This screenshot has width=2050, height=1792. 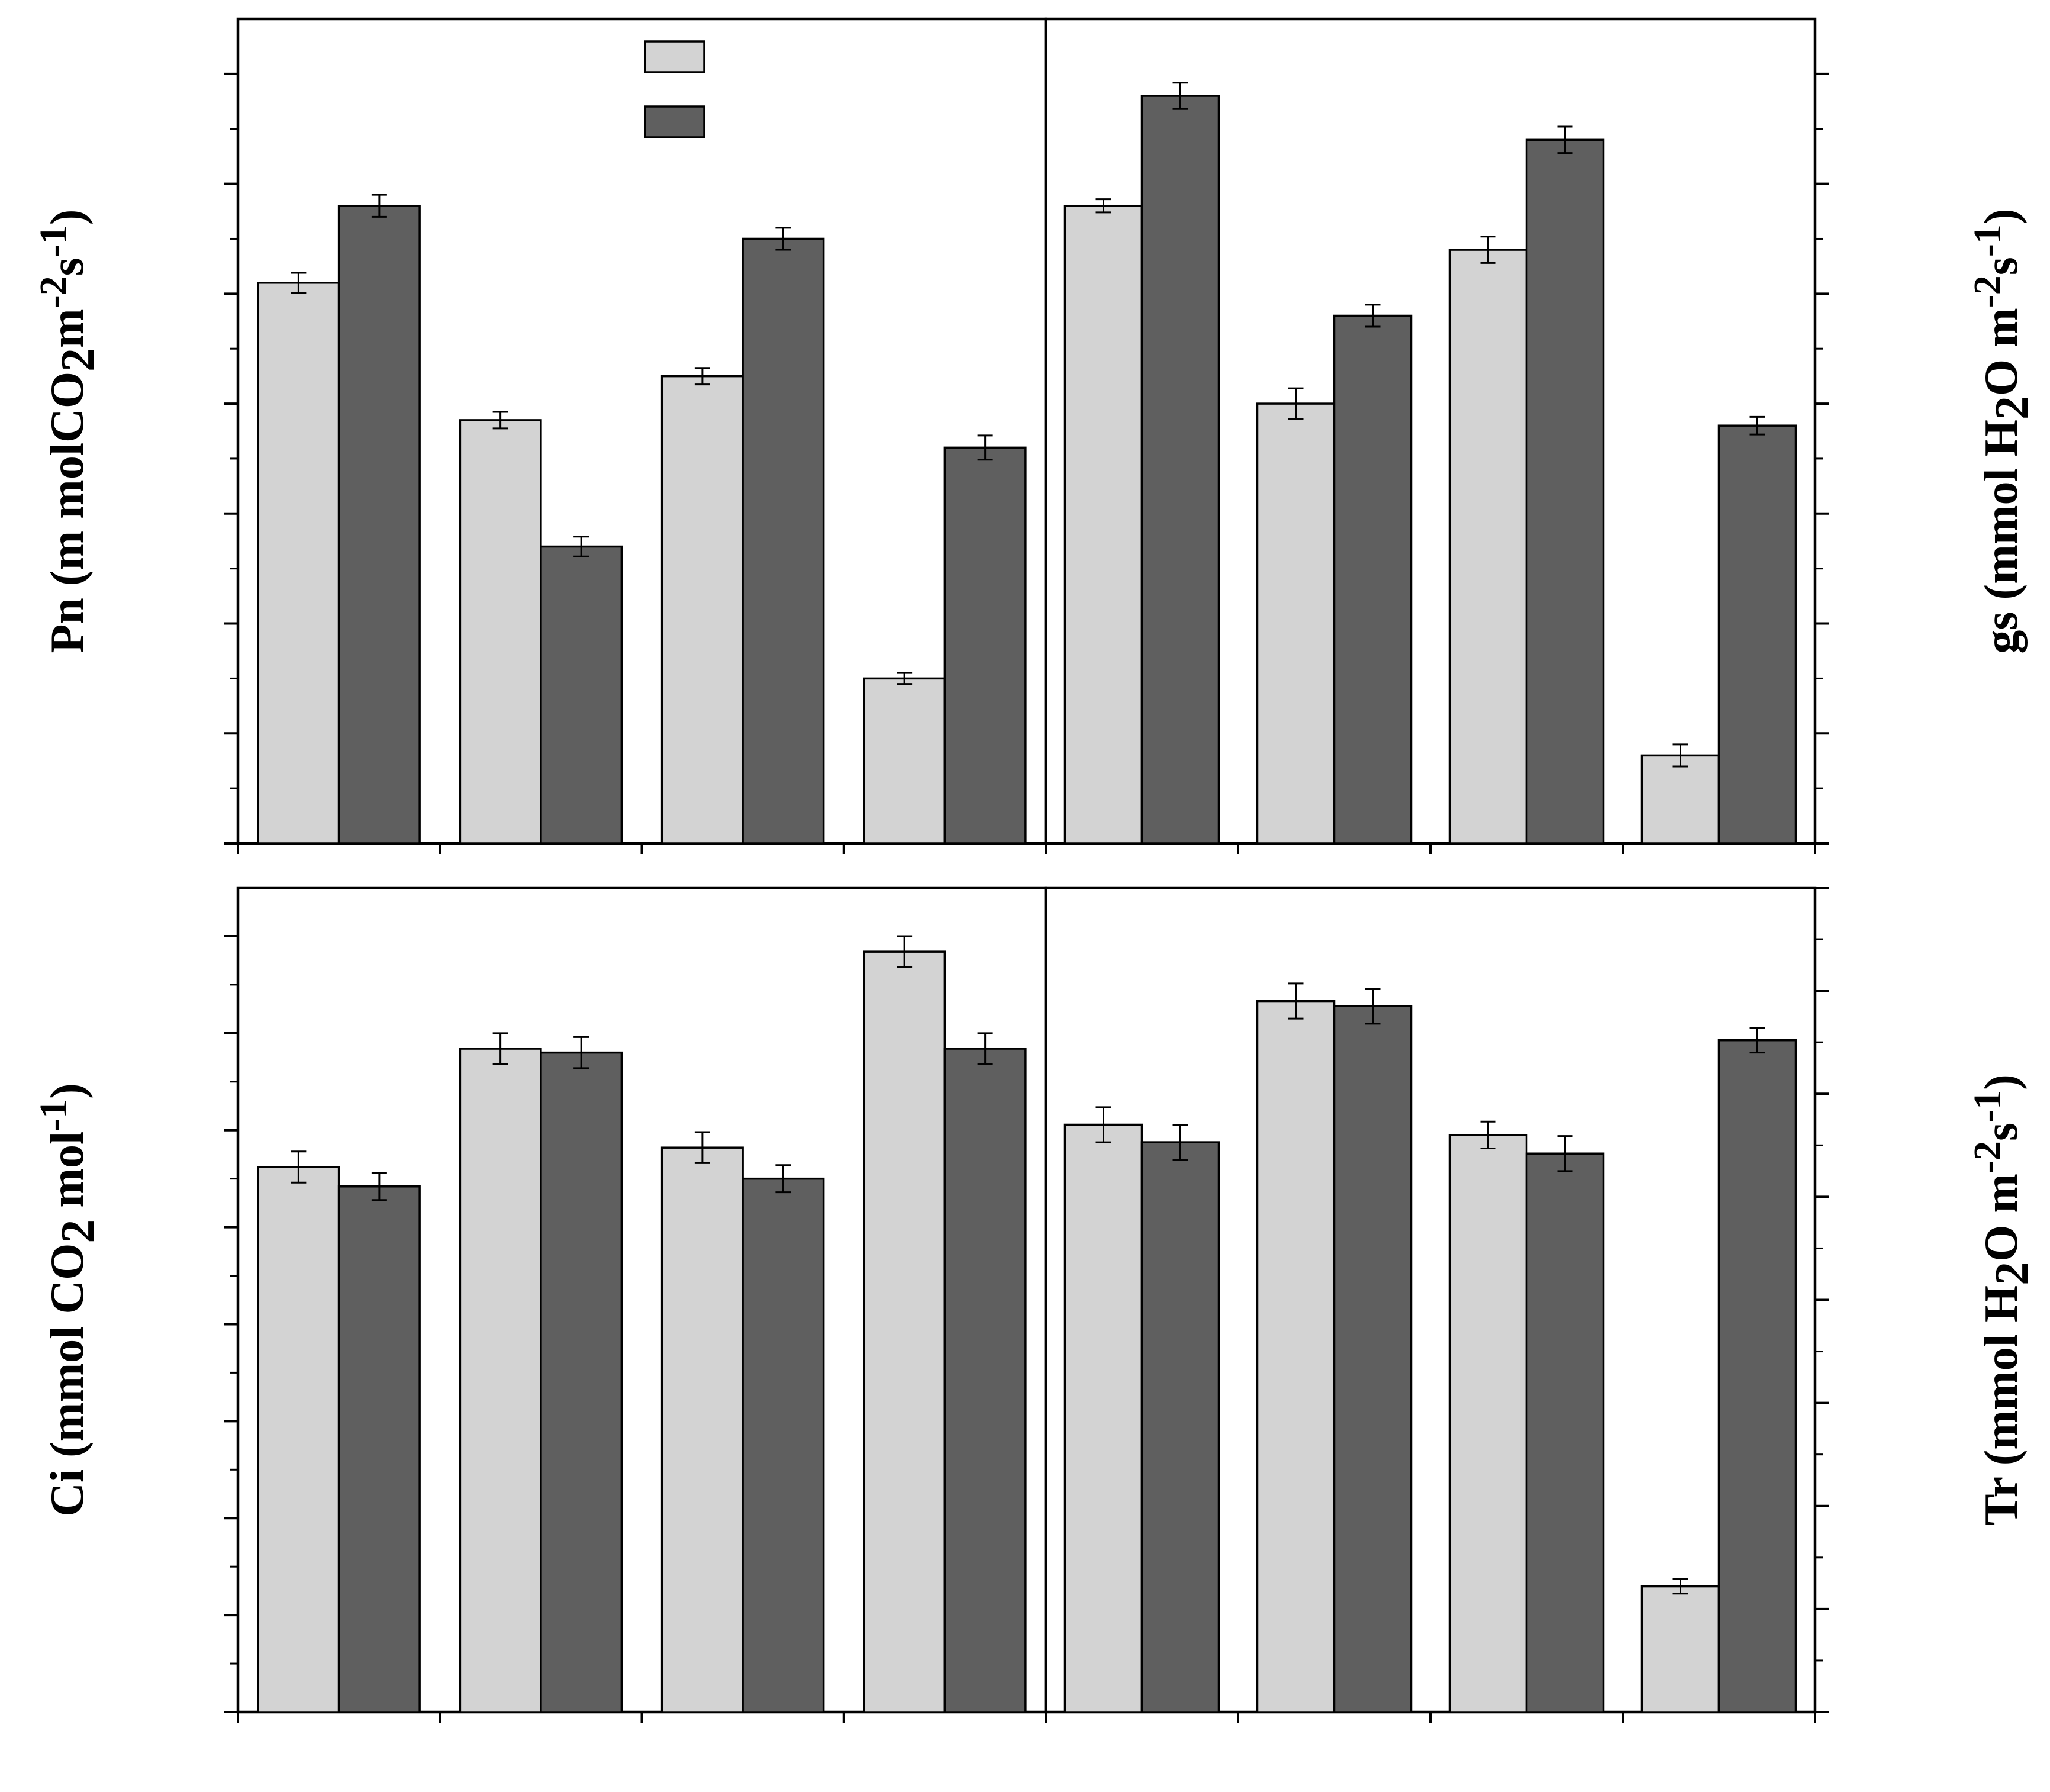 I want to click on y-axis-title: Tr (mmol H2O m-2s-1), so click(x=2002, y=1299).